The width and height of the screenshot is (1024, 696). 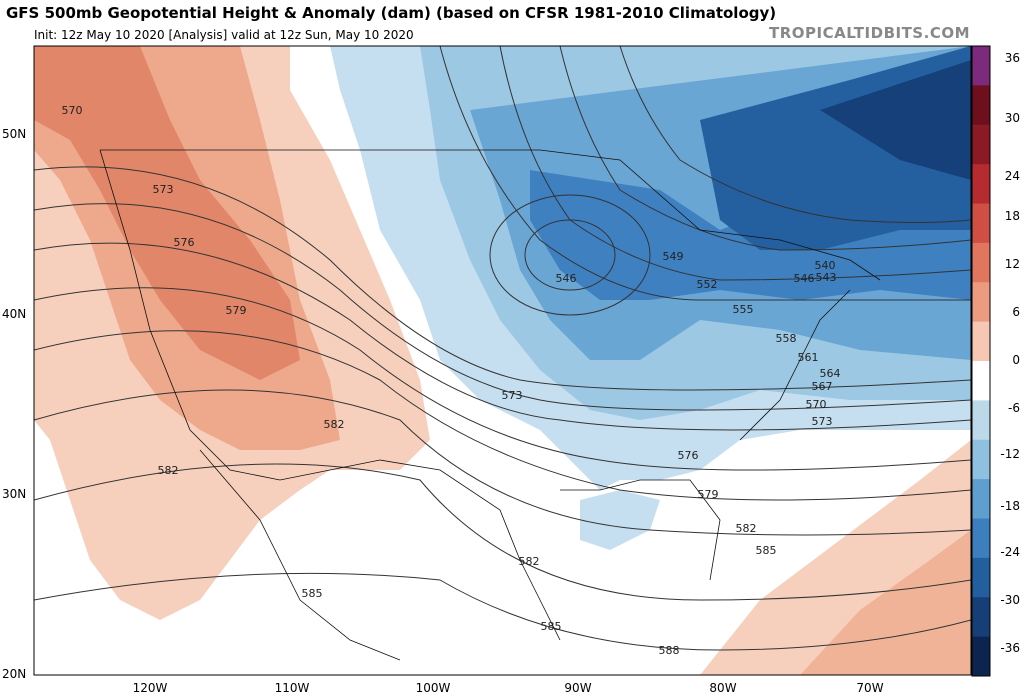 What do you see at coordinates (743, 309) in the screenshot?
I see `contour-label: 555` at bounding box center [743, 309].